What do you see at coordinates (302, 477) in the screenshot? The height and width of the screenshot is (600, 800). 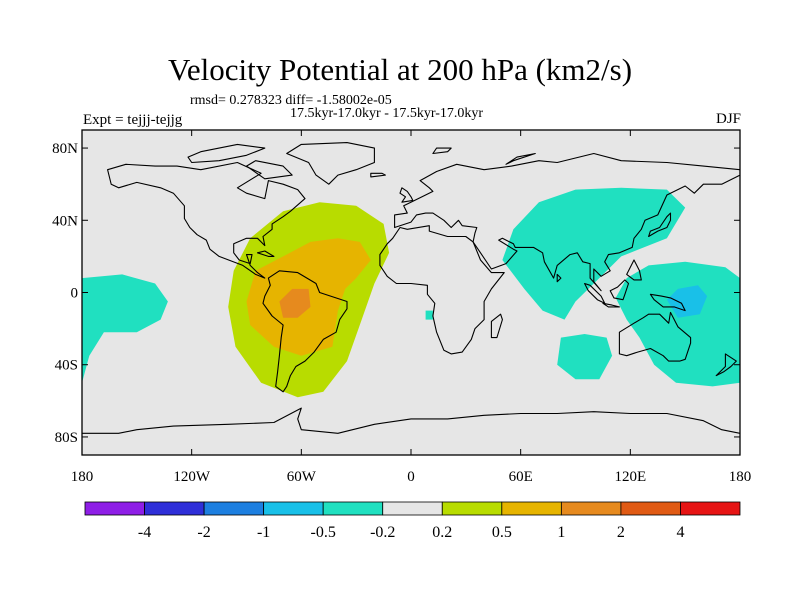 I see `x-tick-label: 60W` at bounding box center [302, 477].